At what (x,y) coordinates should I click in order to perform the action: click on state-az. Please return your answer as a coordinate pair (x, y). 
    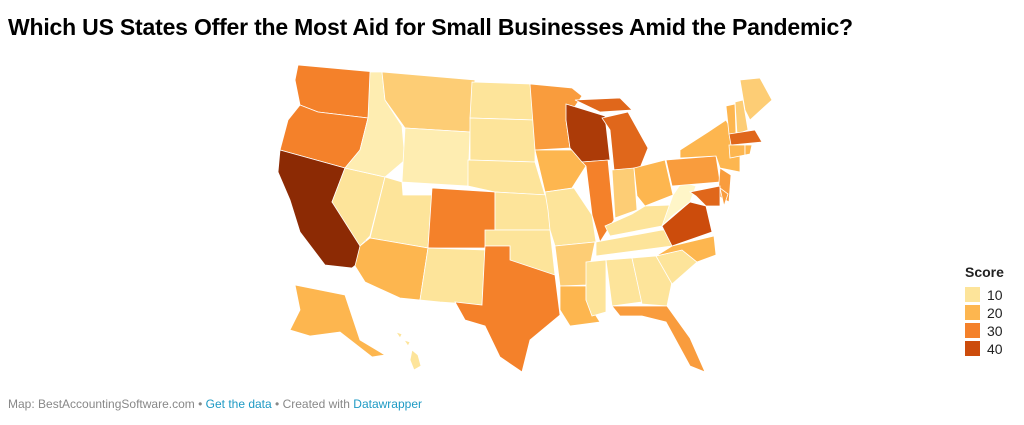
    Looking at the image, I should click on (391, 269).